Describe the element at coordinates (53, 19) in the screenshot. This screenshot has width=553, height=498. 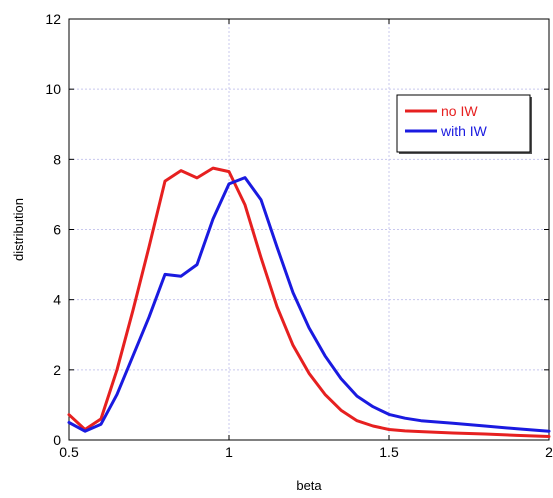
I see `y-tick-label: 12` at that location.